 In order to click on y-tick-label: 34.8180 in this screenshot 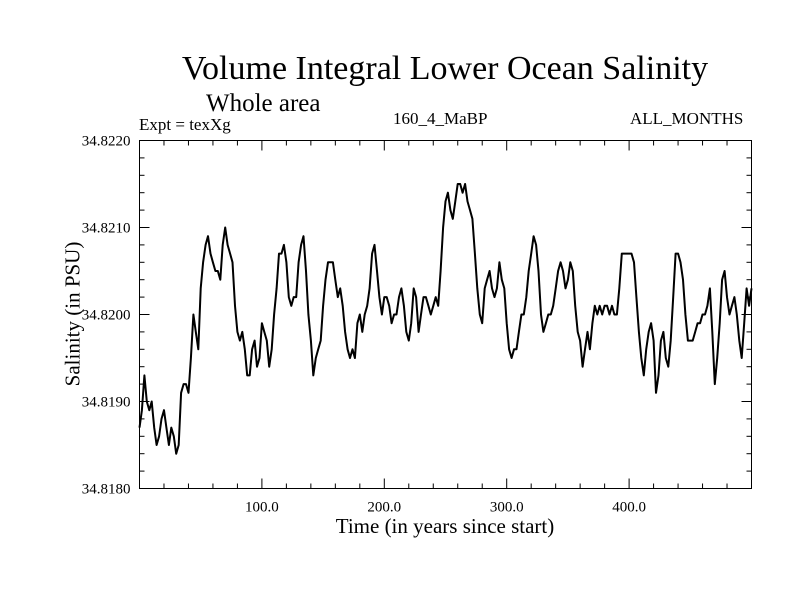, I will do `click(106, 490)`.